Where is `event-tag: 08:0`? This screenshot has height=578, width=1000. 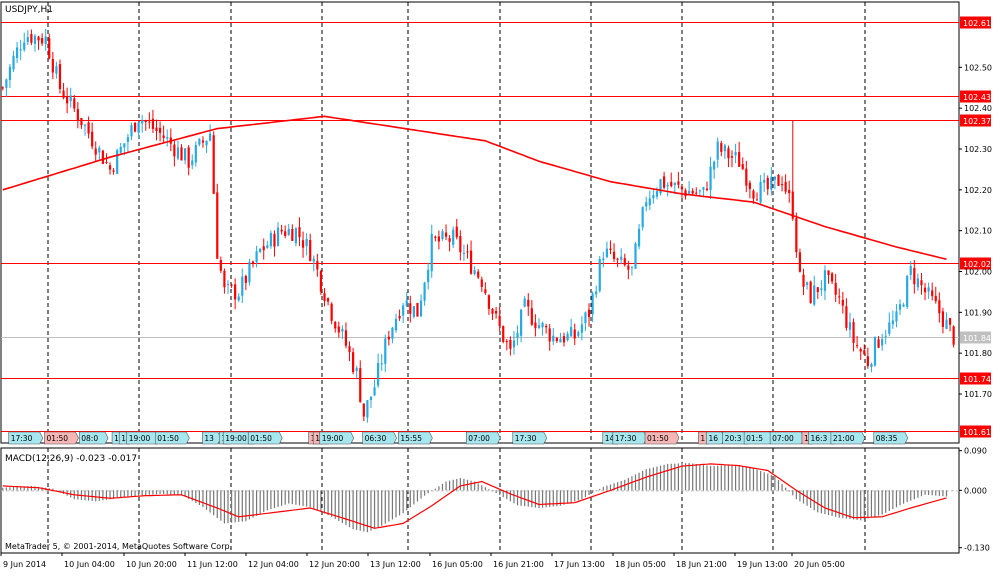
event-tag: 08:0 is located at coordinates (93, 438).